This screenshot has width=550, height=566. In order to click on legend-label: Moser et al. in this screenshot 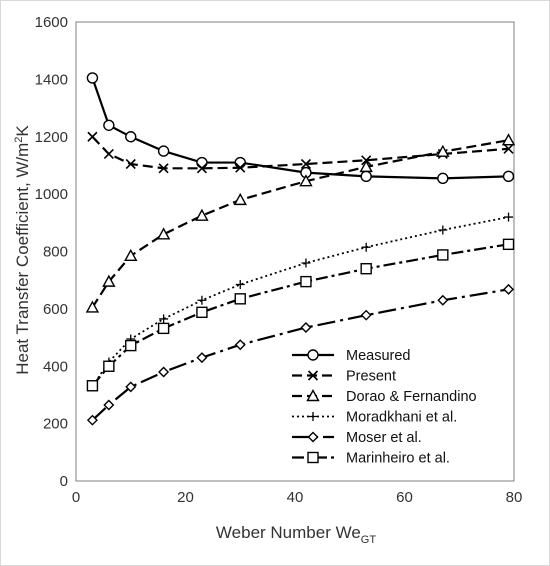, I will do `click(384, 438)`.